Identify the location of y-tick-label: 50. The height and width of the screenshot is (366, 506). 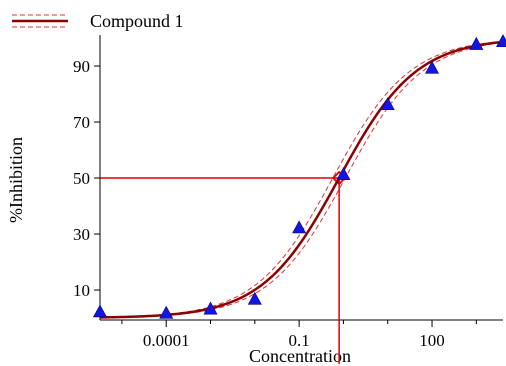
(81, 178).